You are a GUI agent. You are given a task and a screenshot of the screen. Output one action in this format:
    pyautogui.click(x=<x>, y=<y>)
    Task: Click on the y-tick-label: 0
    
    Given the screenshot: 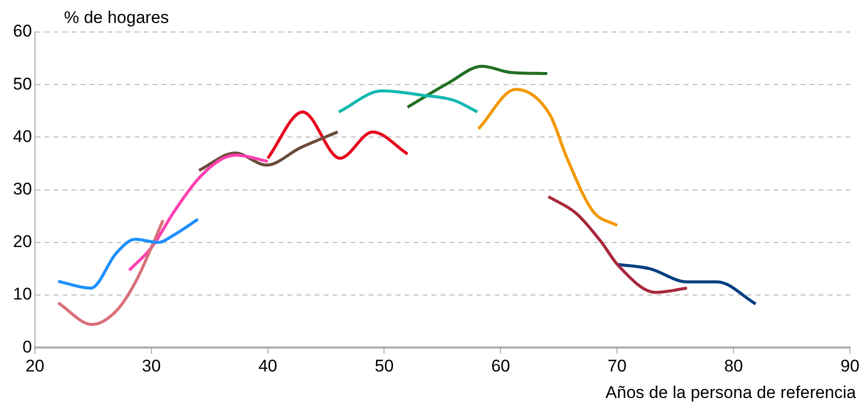 What is the action you would take?
    pyautogui.click(x=27, y=346)
    